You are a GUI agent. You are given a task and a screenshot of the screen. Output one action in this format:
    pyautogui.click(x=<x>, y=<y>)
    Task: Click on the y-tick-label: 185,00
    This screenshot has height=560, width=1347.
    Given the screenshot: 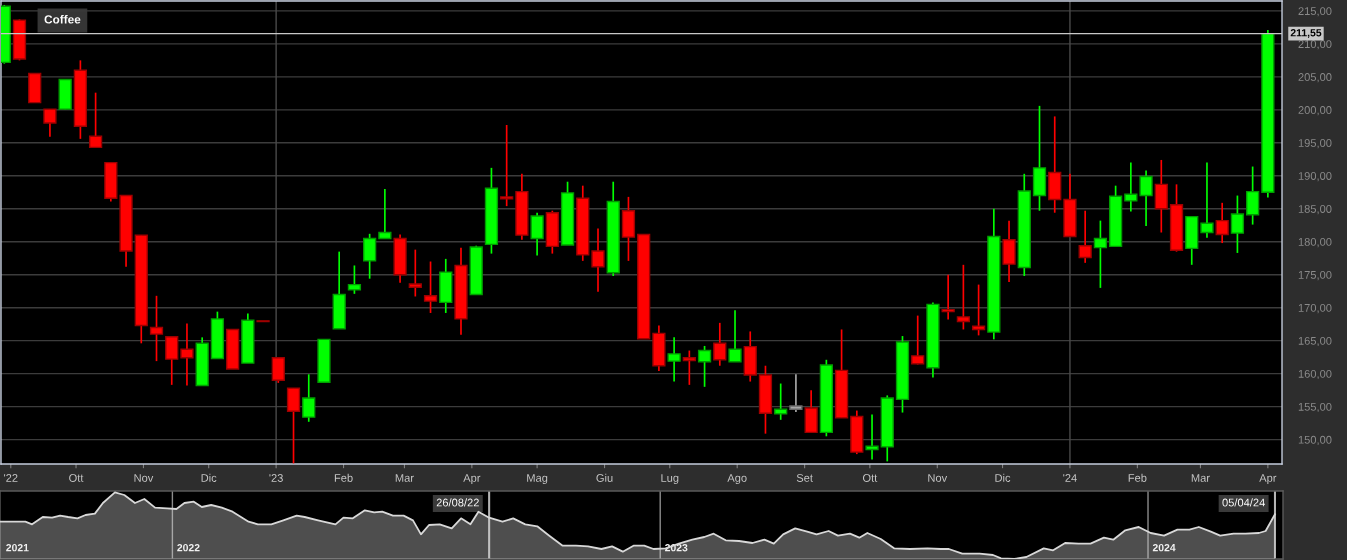 What is the action you would take?
    pyautogui.click(x=1315, y=210)
    